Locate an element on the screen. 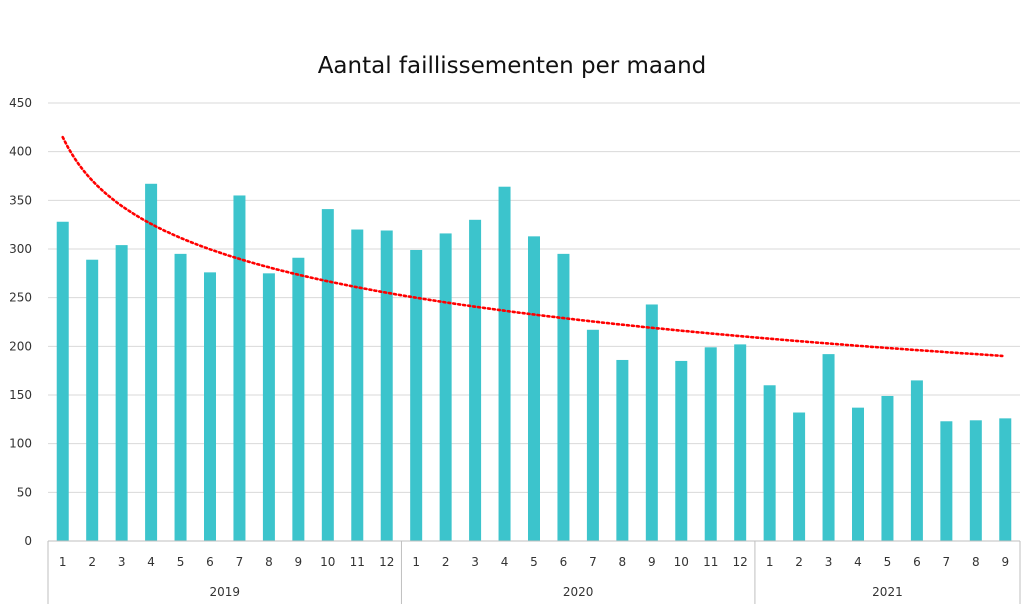 This screenshot has height=606, width=1024. x-tick-label-2021-2: 2 is located at coordinates (799, 562).